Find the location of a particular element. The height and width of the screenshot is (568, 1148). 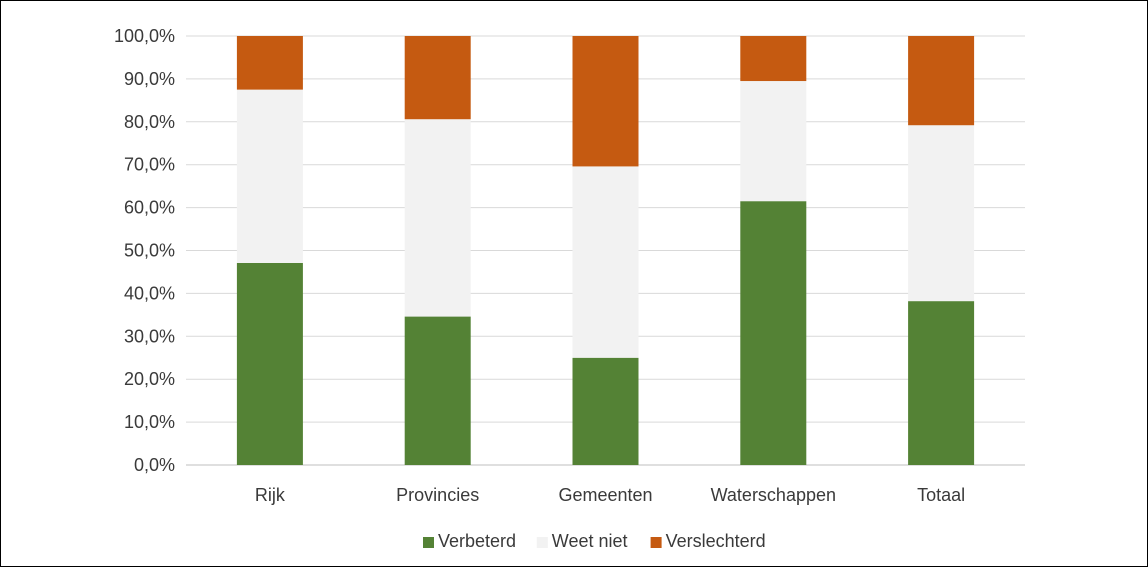

legend-label: Weet niet is located at coordinates (590, 541).